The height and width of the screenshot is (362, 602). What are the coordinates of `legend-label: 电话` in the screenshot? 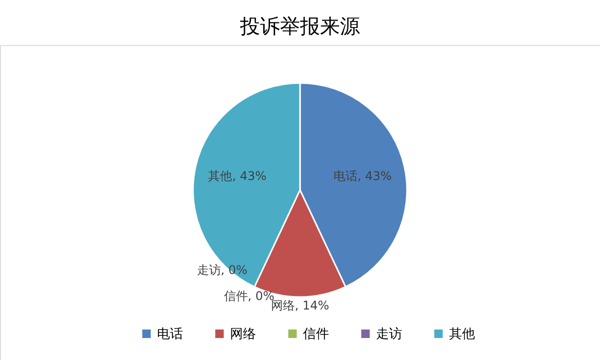 It's located at (170, 334).